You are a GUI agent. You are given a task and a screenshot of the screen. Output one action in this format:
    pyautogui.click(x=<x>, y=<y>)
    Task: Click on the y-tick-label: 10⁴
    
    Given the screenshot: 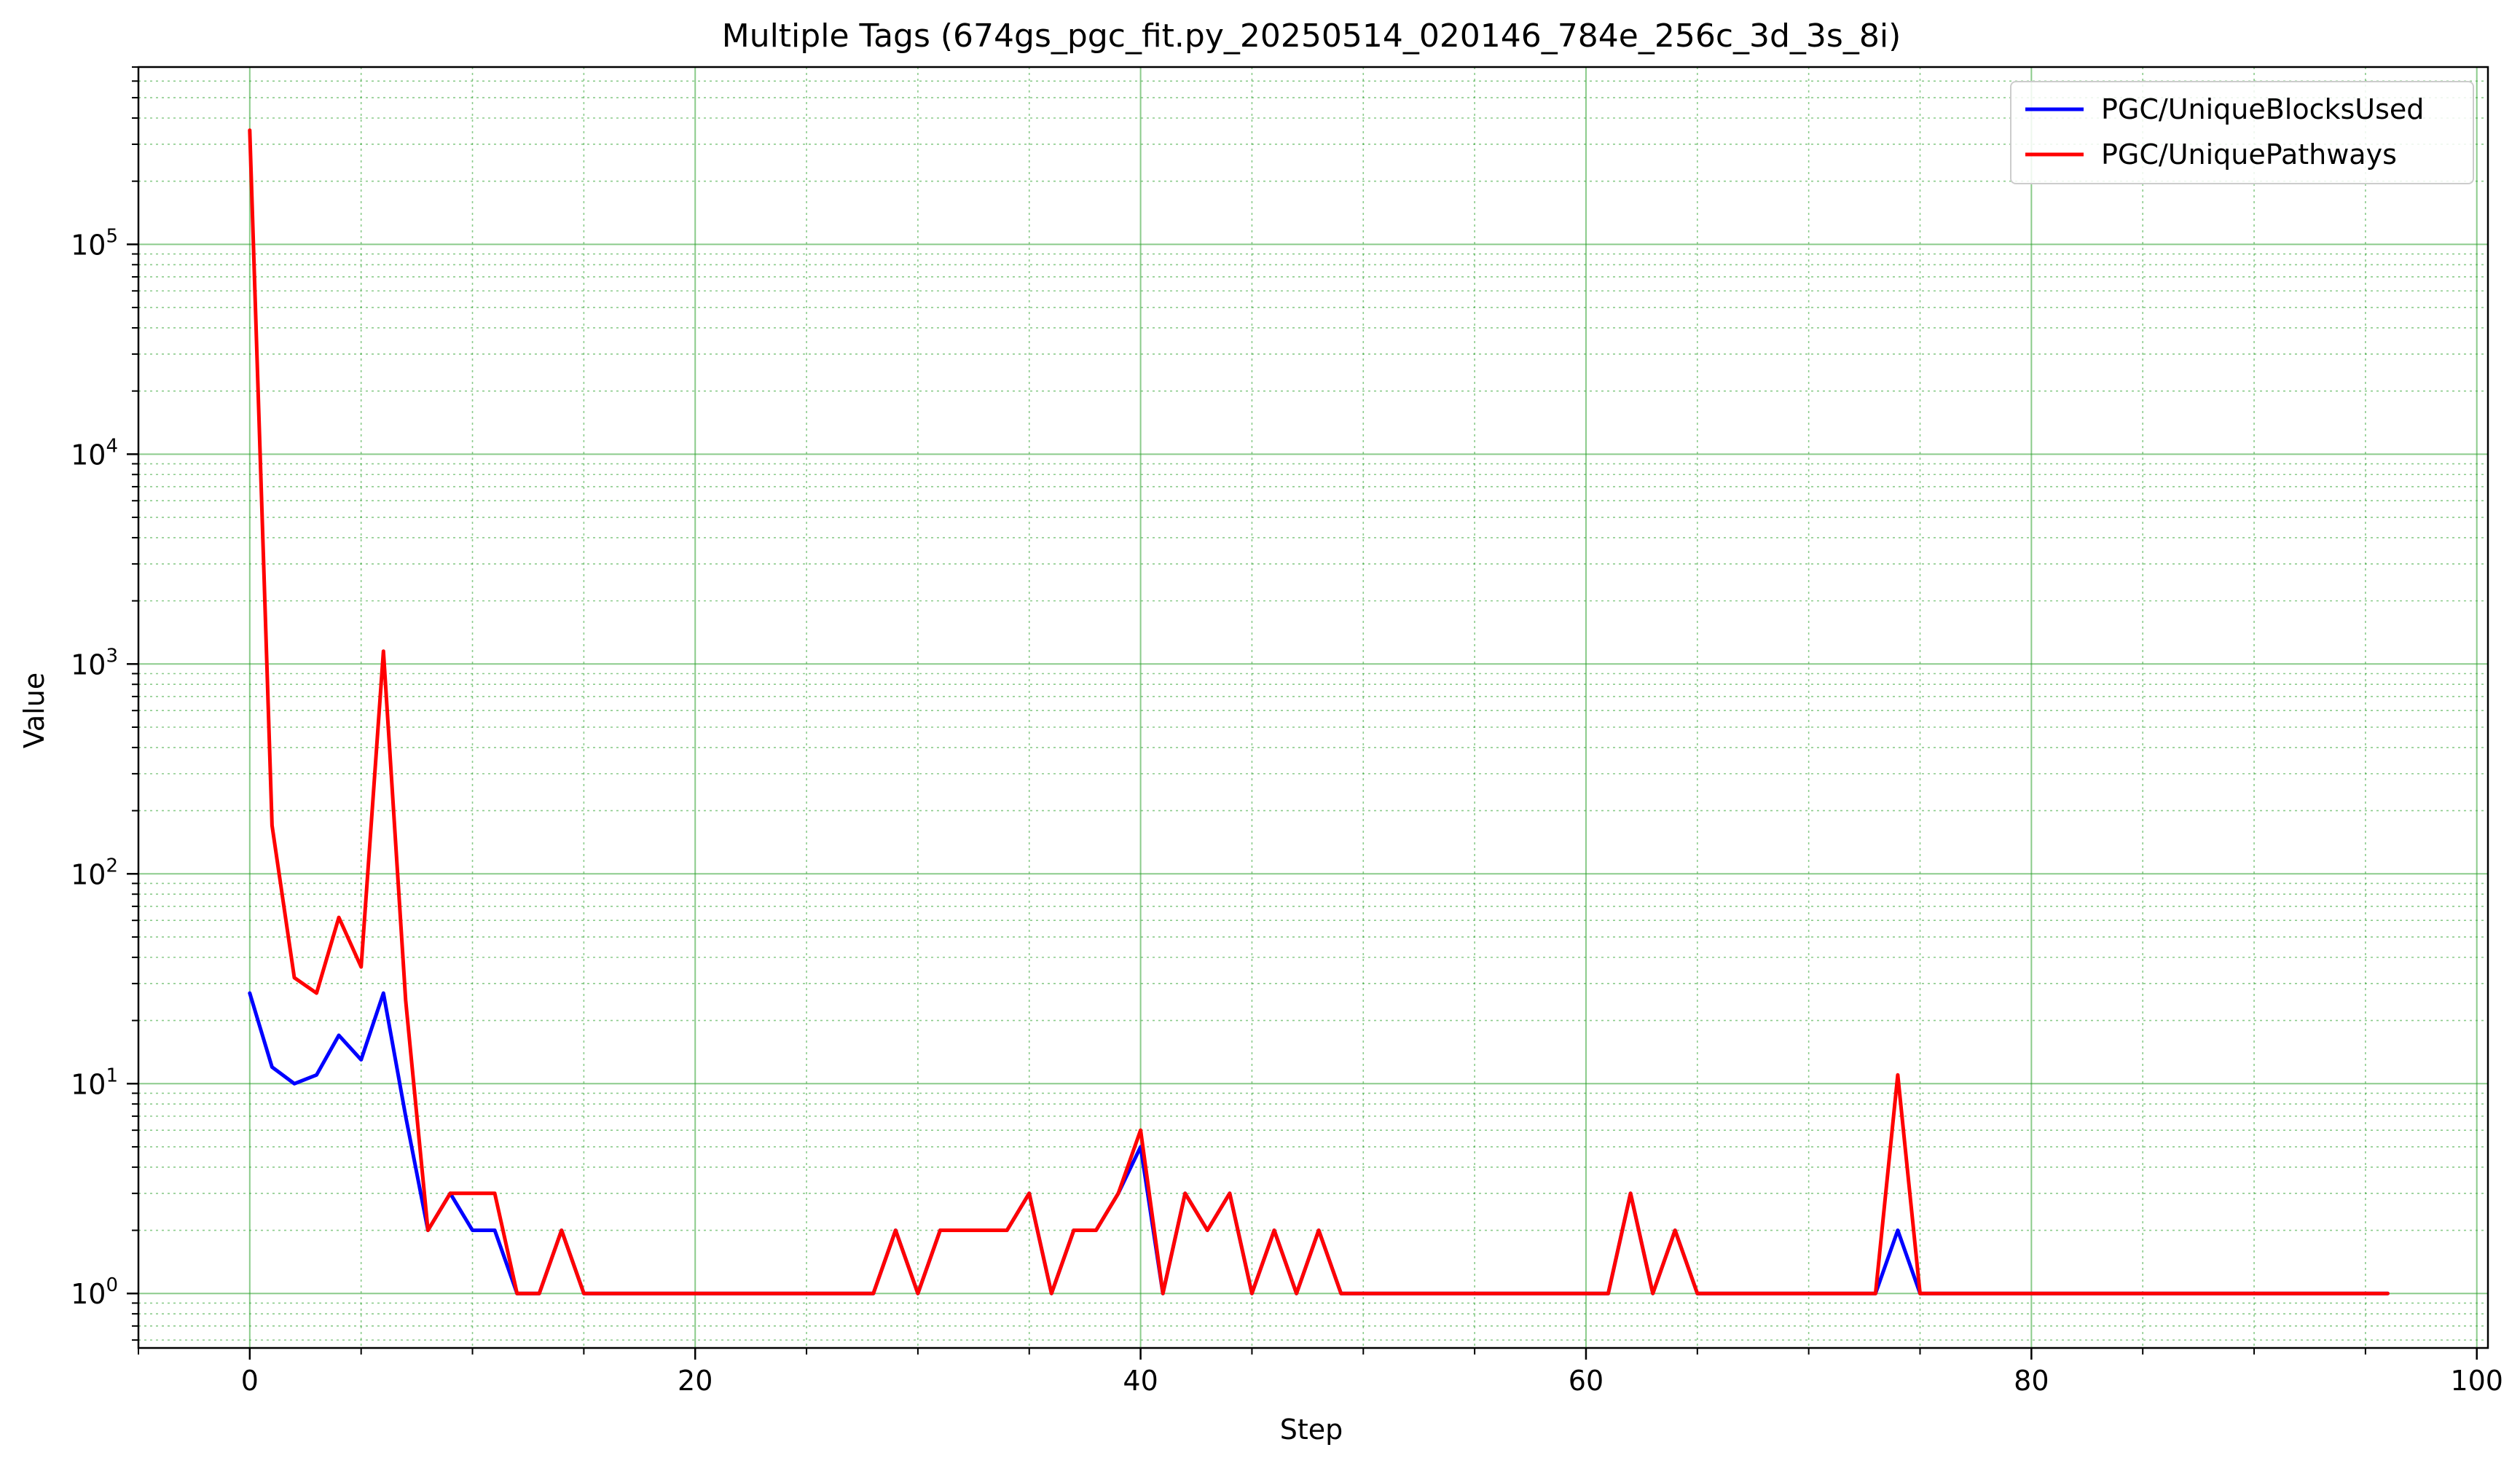 What is the action you would take?
    pyautogui.click(x=94, y=453)
    